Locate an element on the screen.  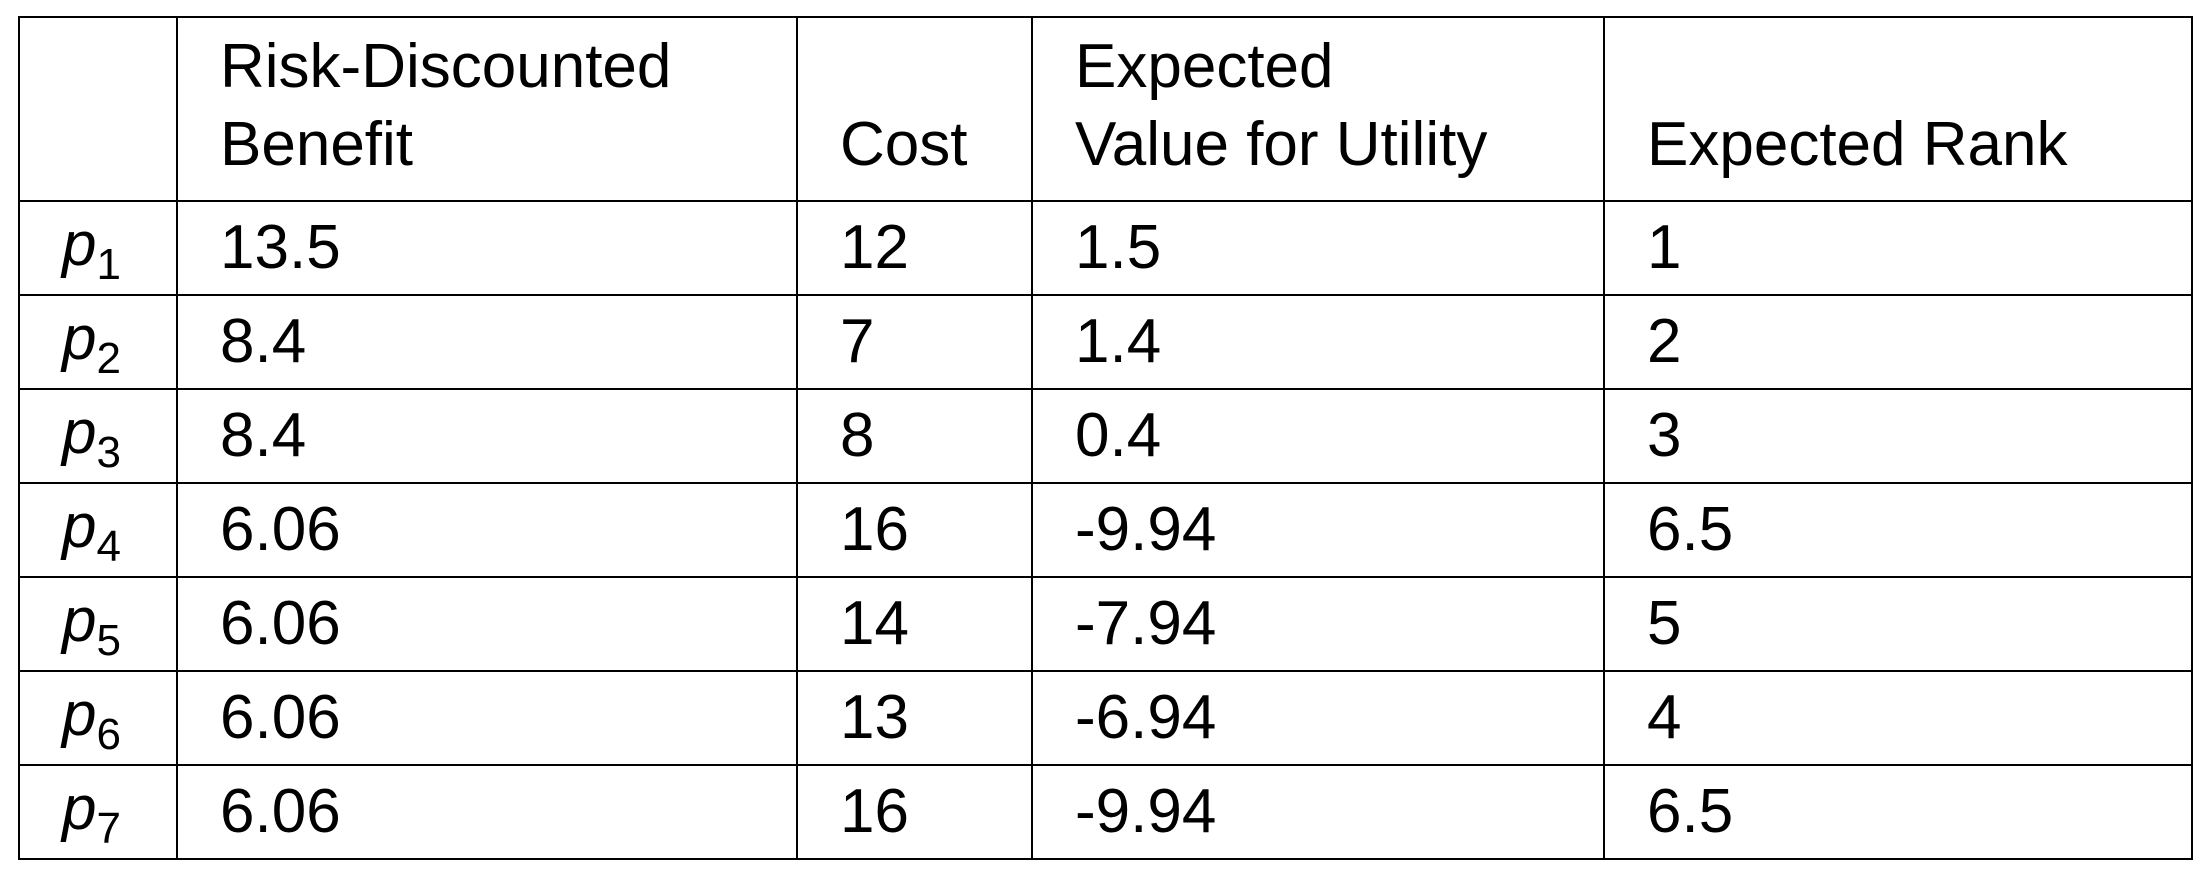
expected-value-cell: 1.5 is located at coordinates (1318, 248).